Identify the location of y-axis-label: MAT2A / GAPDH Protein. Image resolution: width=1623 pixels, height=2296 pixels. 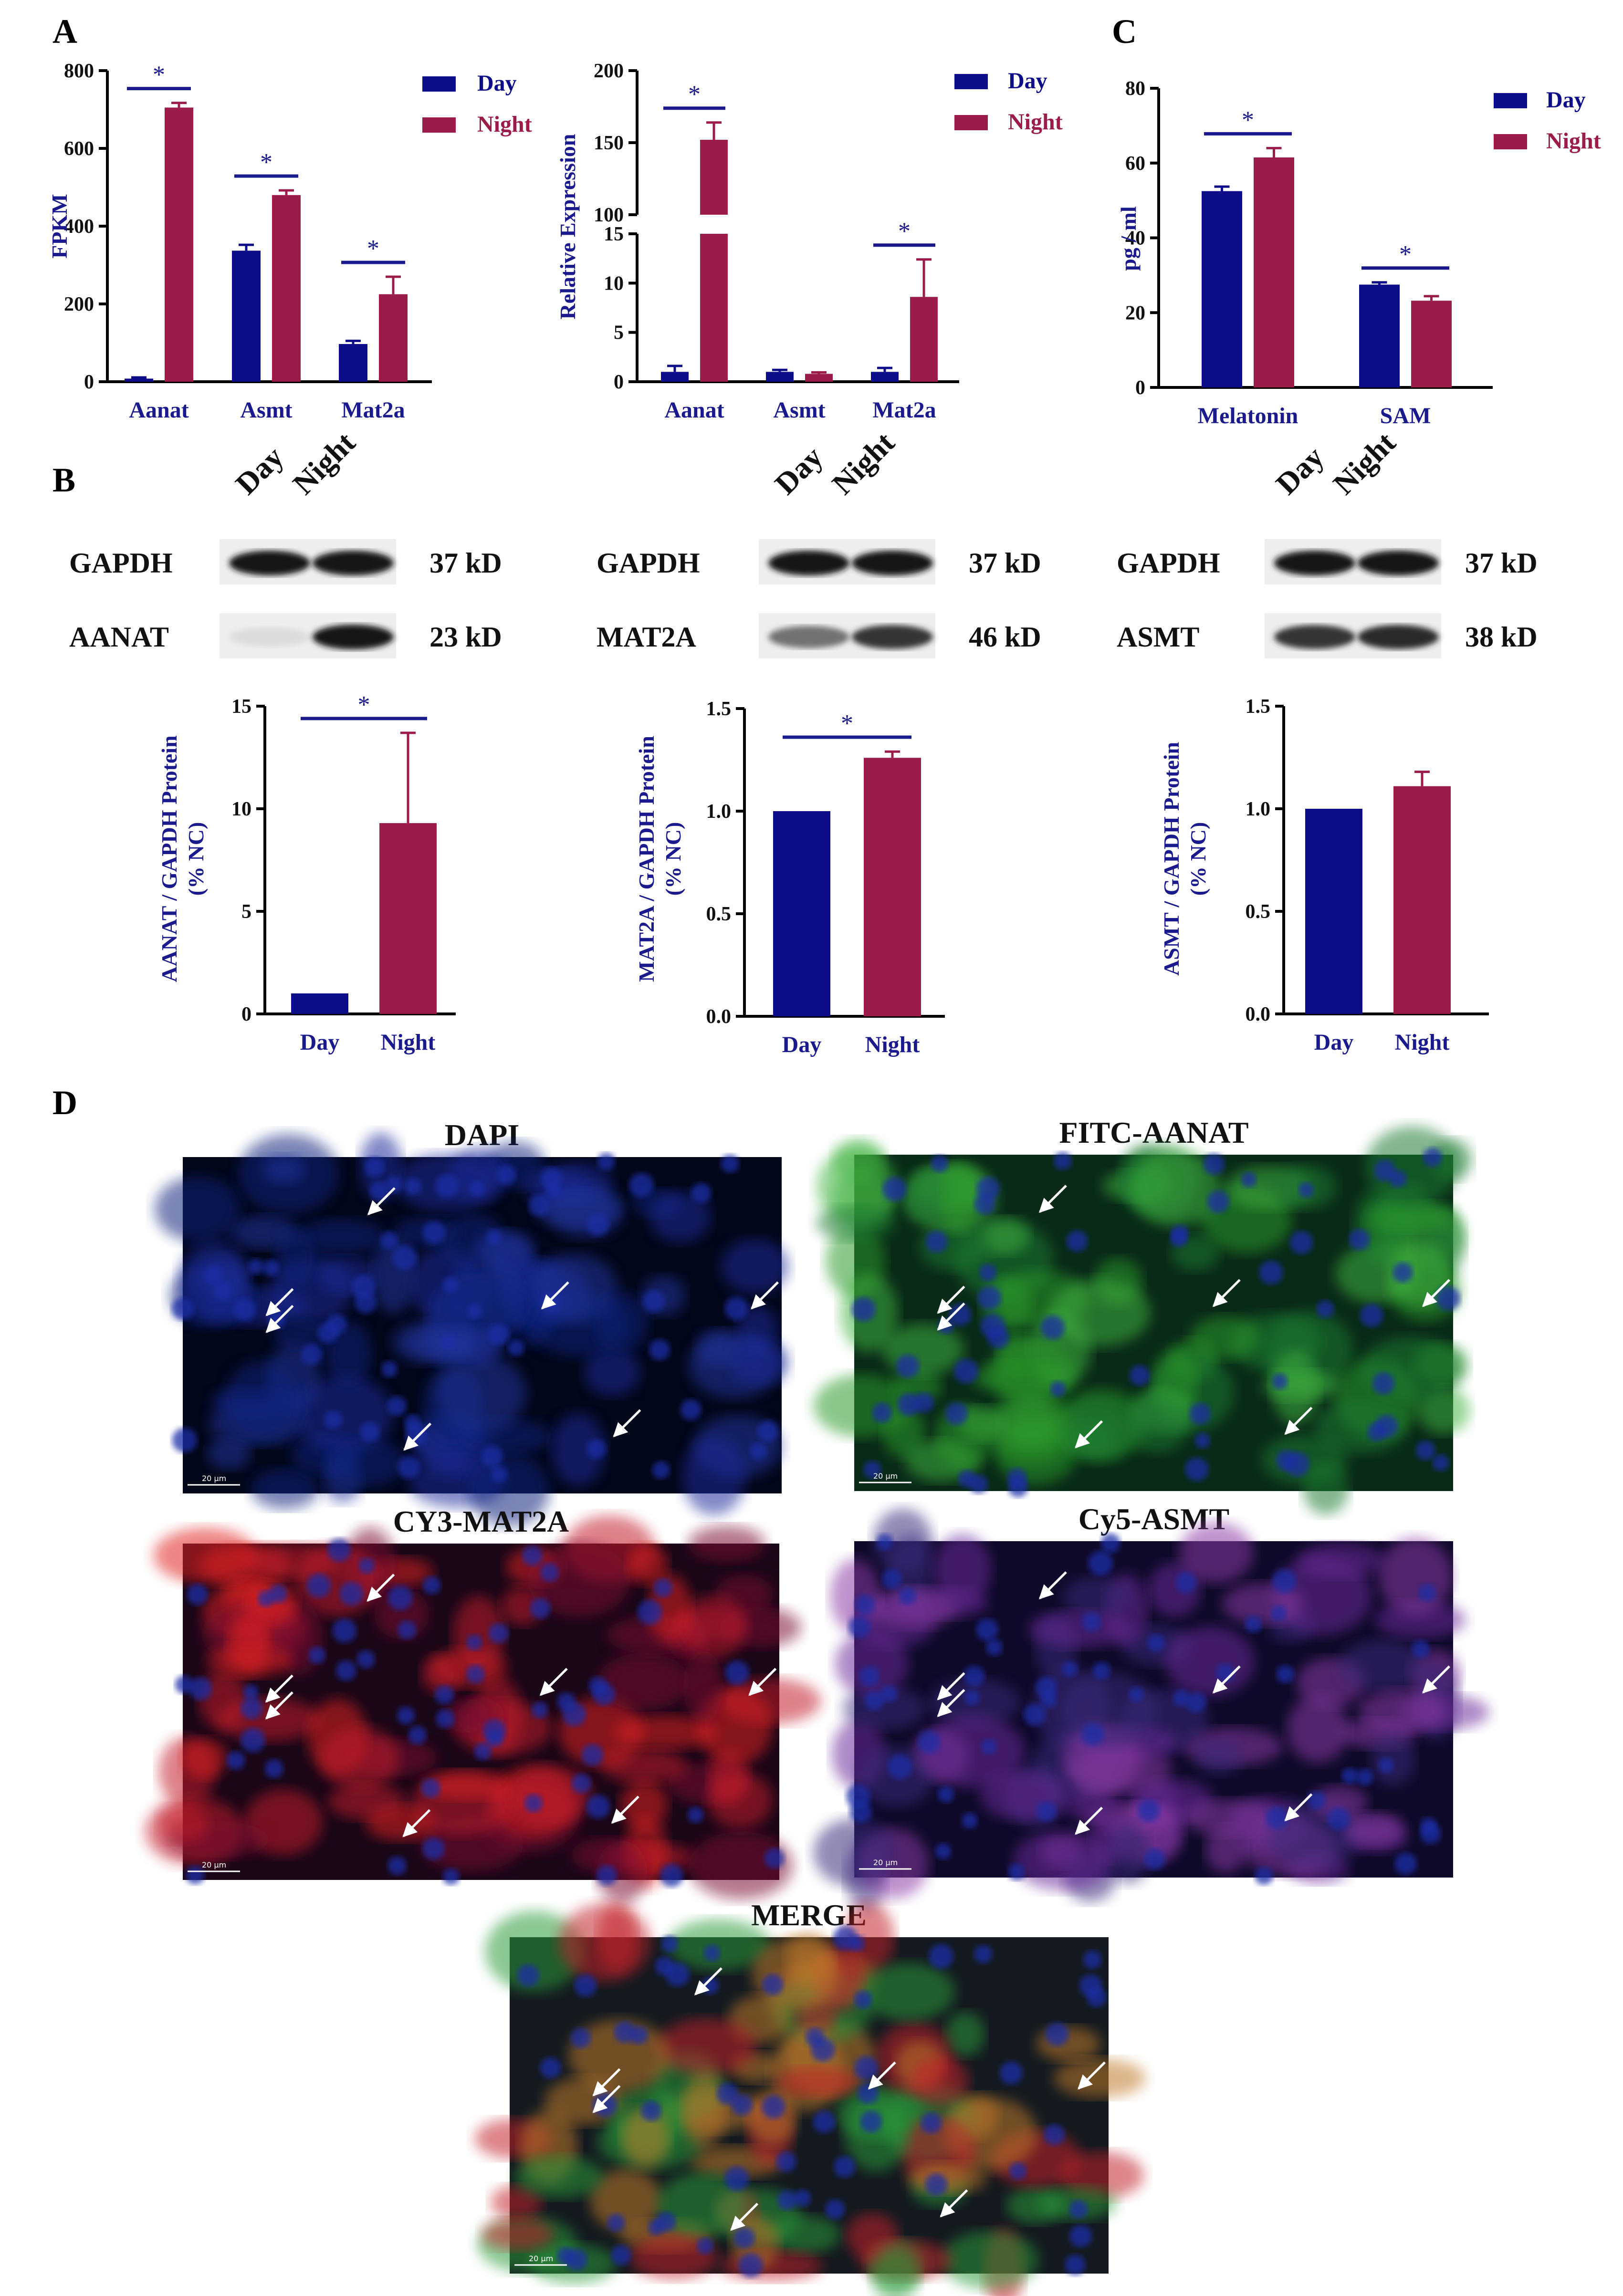
(646, 859).